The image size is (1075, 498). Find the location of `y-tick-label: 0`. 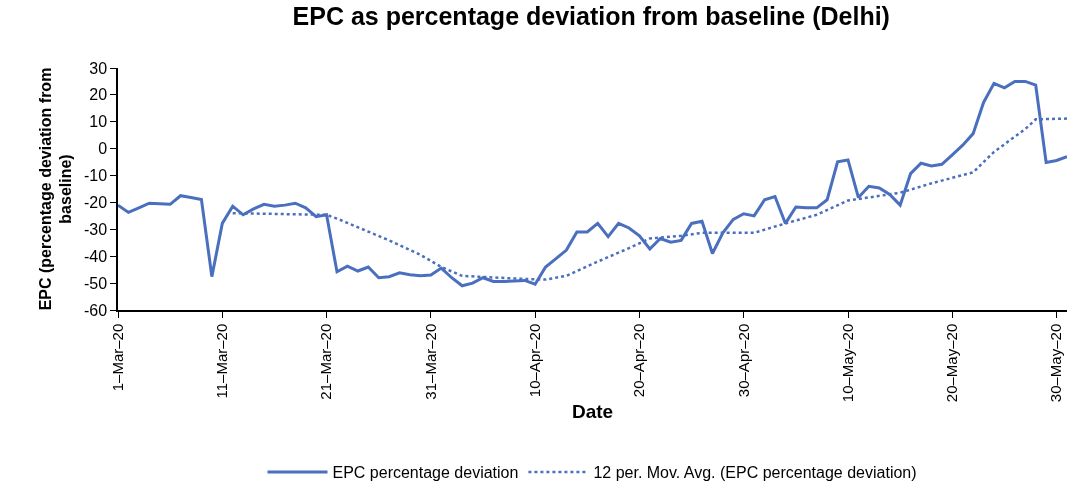

y-tick-label: 0 is located at coordinates (103, 149).